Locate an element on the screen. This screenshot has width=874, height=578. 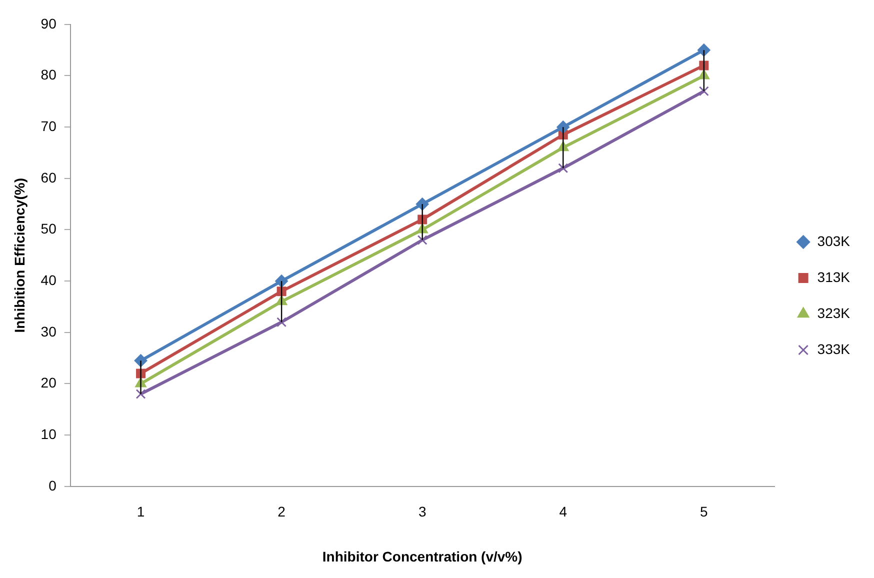
legend-label: 313K is located at coordinates (834, 276).